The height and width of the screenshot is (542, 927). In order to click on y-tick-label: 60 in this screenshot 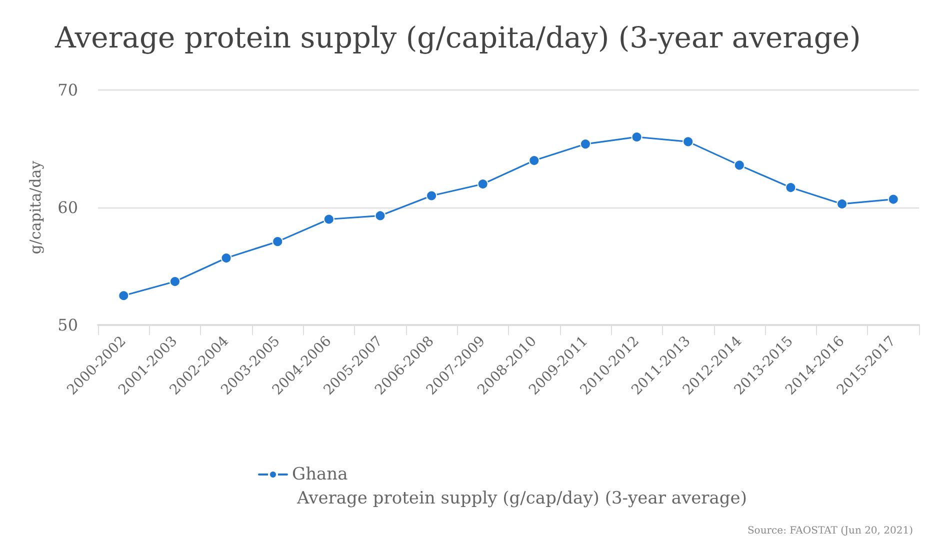, I will do `click(68, 207)`.